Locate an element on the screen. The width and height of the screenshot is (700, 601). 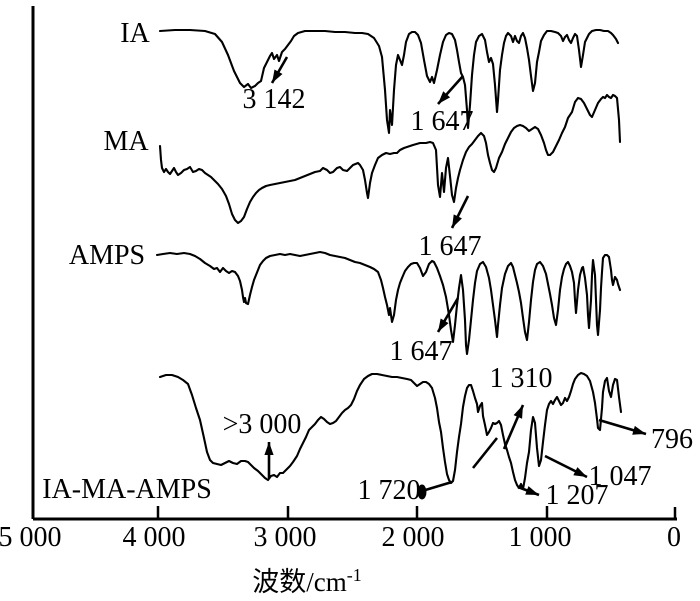
x-tick-label: 4 000 is located at coordinates (154, 537).